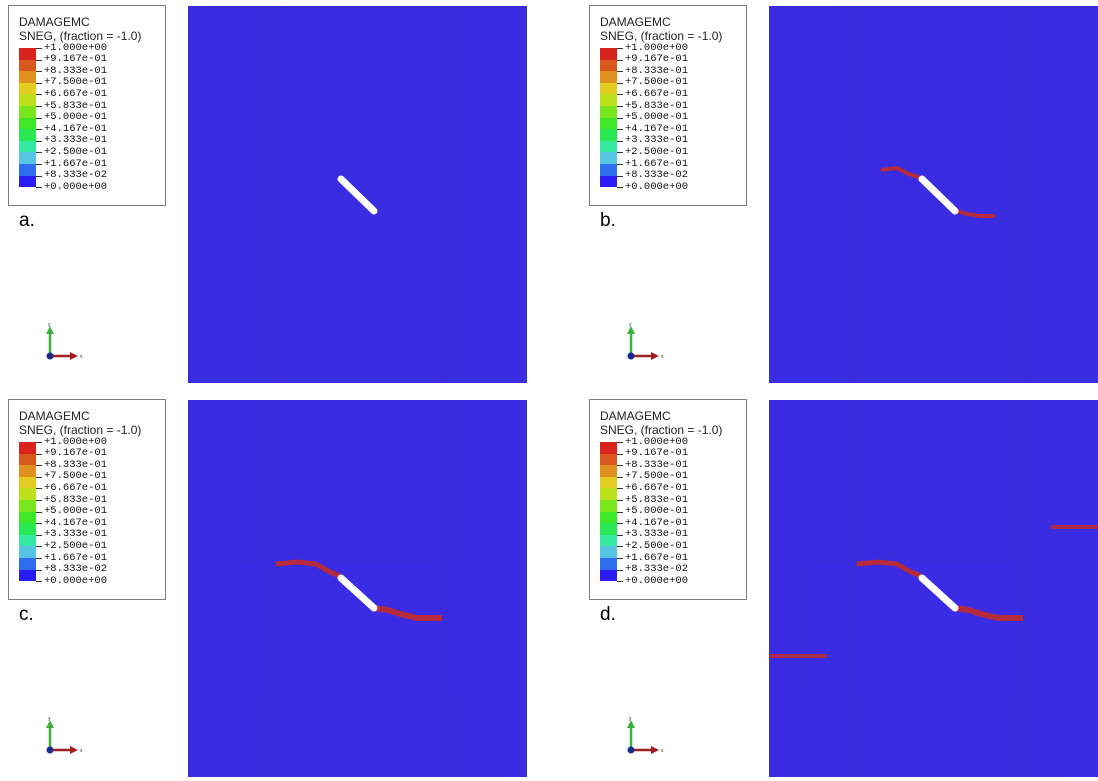 This screenshot has height=781, width=1098. Describe the element at coordinates (608, 614) in the screenshot. I see `panel-label: d.` at that location.